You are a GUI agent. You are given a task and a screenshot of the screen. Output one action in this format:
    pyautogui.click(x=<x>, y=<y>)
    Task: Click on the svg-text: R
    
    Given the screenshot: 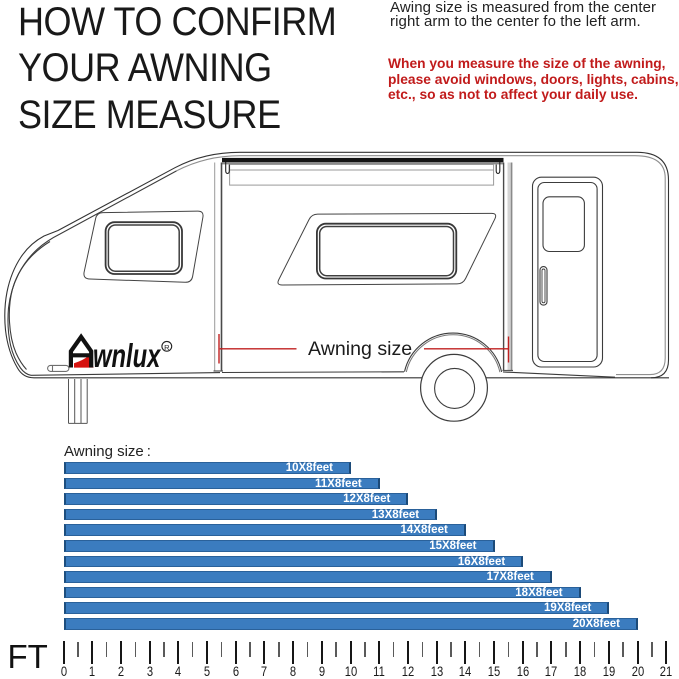 What is the action you would take?
    pyautogui.click(x=167, y=347)
    